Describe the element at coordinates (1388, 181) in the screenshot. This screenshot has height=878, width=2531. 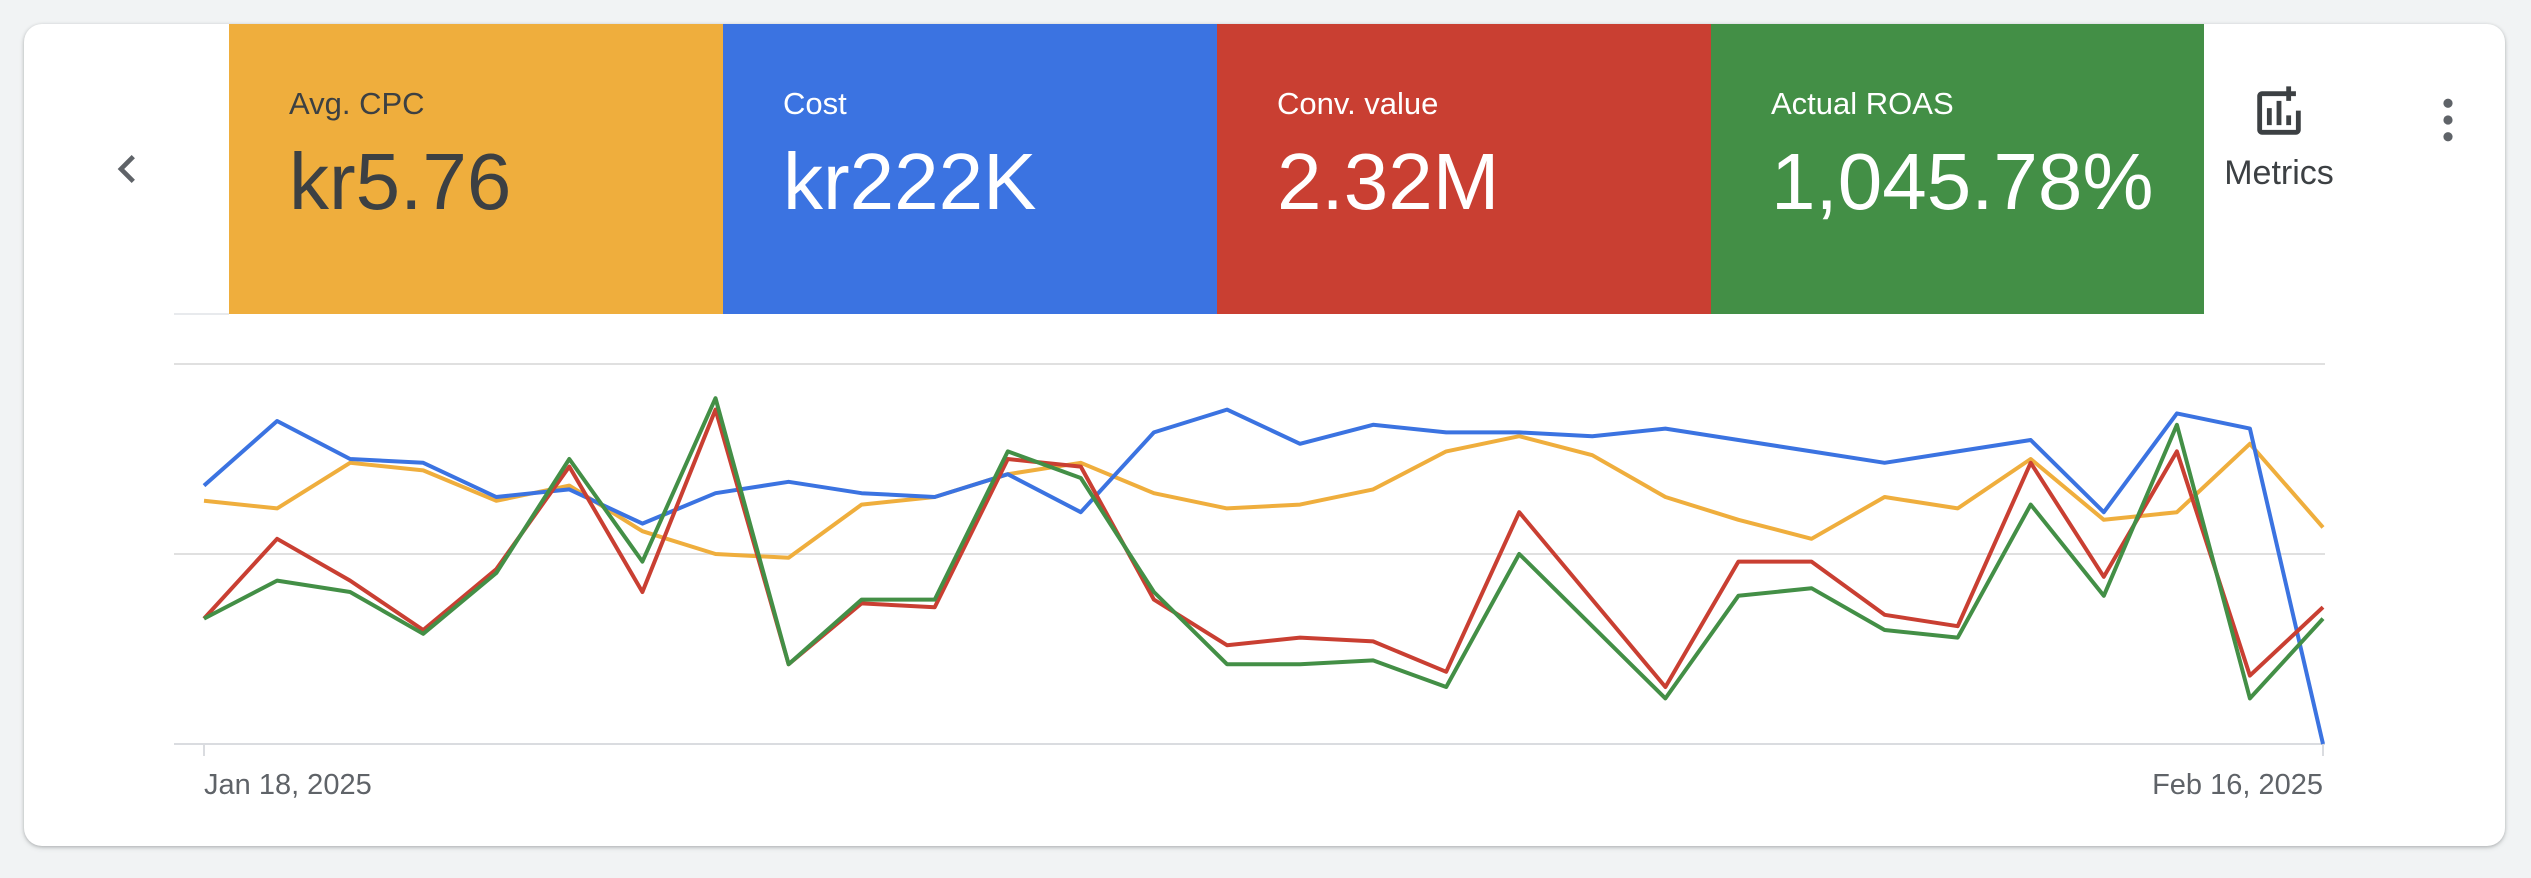
I see `metric-value: 2.32M` at that location.